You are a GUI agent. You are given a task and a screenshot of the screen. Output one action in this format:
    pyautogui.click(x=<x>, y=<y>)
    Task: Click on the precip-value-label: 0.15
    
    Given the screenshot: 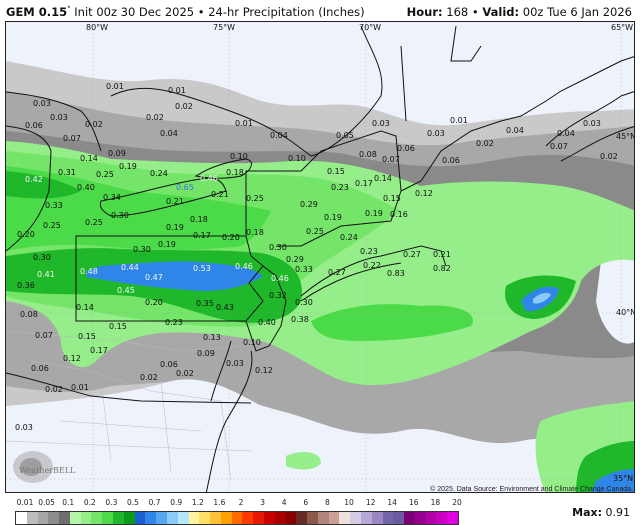 What is the action you would take?
    pyautogui.click(x=118, y=326)
    